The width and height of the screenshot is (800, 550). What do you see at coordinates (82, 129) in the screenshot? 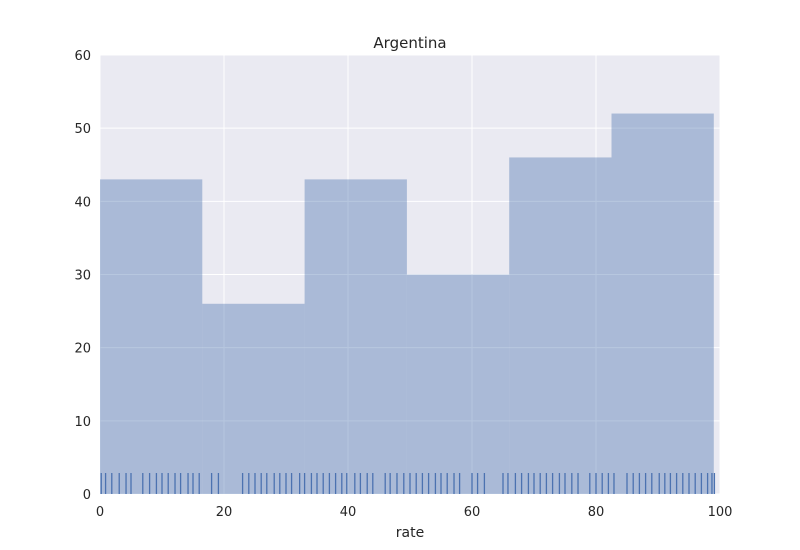
I see `y-tick-label: 50` at bounding box center [82, 129].